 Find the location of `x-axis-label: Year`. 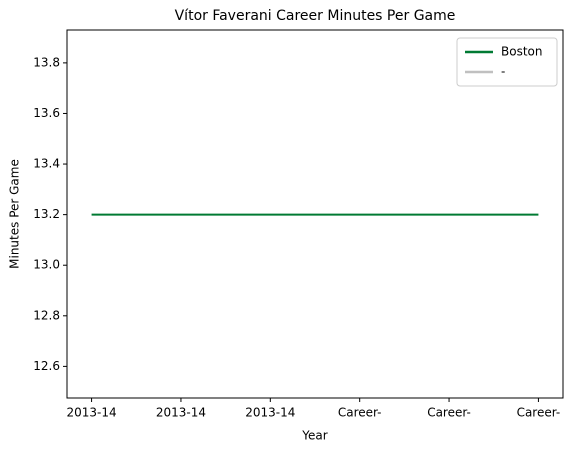

x-axis-label: Year is located at coordinates (314, 436).